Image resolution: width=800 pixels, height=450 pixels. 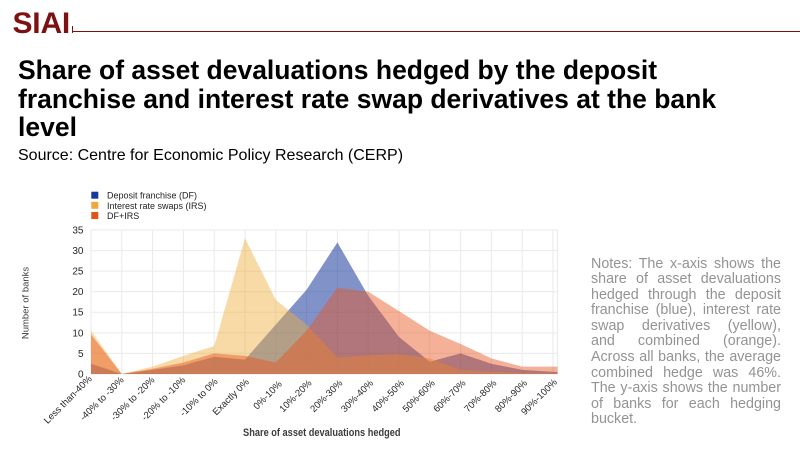 I want to click on svg-text: 35, so click(x=78, y=230).